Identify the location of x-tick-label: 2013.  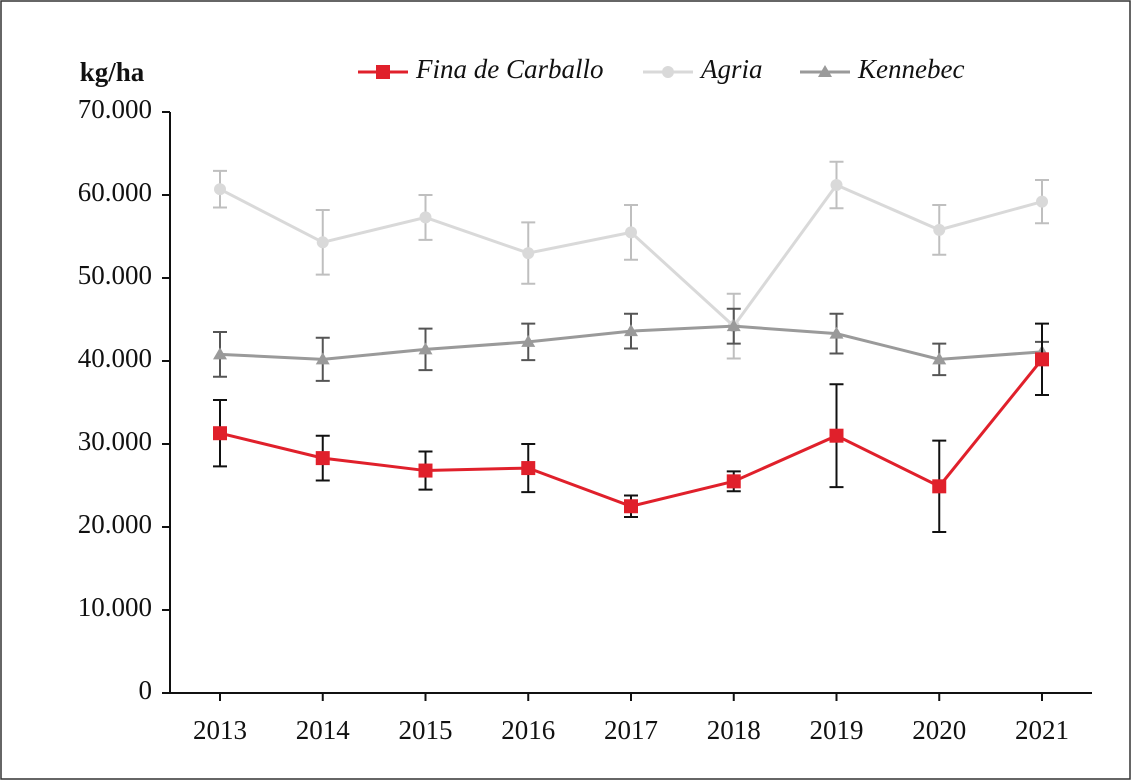
(220, 730).